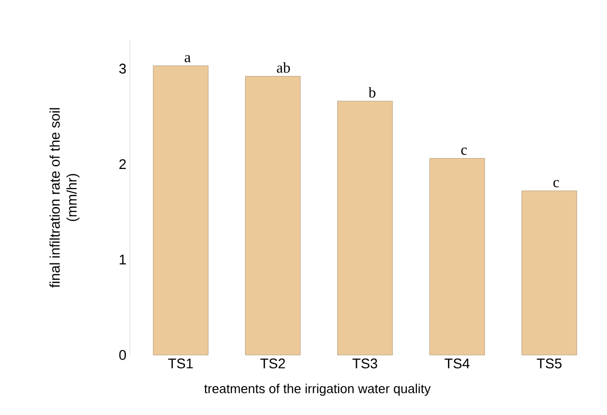  I want to click on x-tick-label: TS5, so click(549, 363).